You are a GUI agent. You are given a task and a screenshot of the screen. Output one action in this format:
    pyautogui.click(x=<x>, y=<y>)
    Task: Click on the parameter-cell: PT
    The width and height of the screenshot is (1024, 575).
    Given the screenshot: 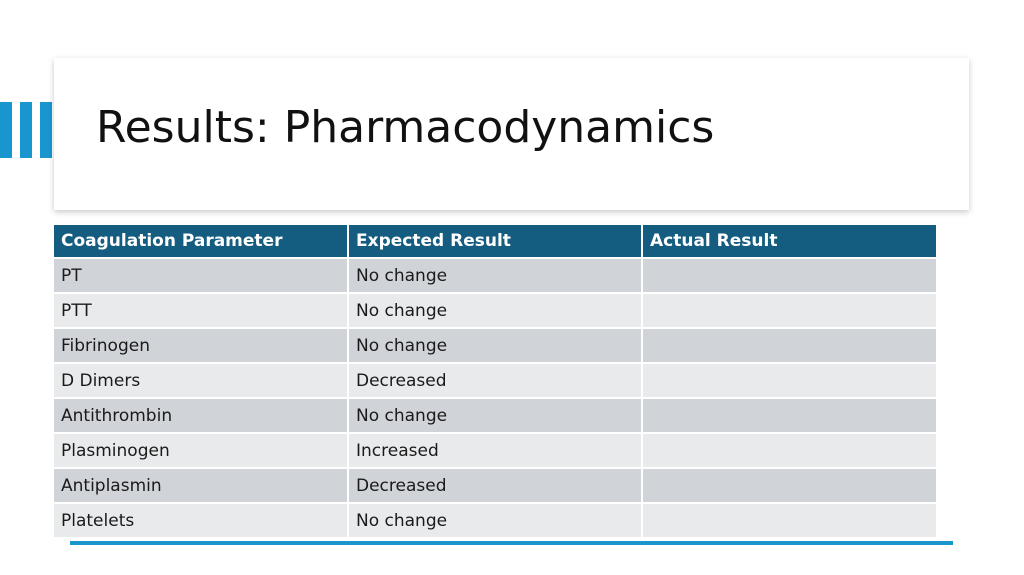 What is the action you would take?
    pyautogui.click(x=201, y=276)
    